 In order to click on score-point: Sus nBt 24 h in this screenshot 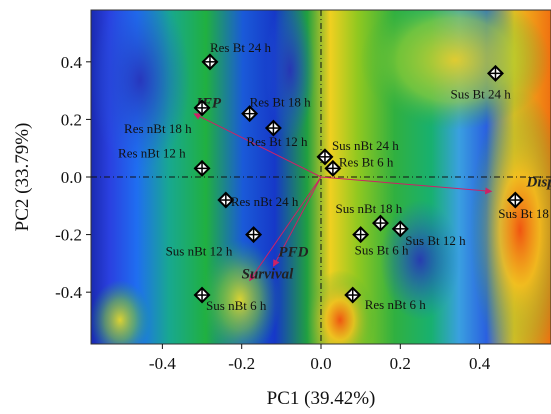, I will do `click(357, 152)`.